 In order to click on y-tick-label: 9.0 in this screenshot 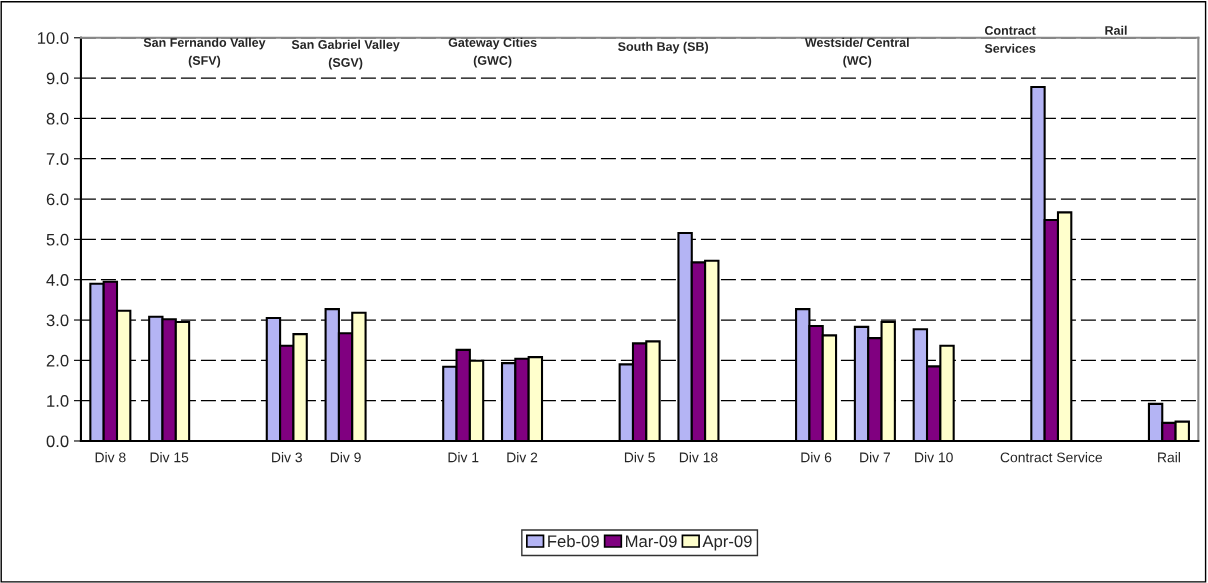, I will do `click(57, 78)`.